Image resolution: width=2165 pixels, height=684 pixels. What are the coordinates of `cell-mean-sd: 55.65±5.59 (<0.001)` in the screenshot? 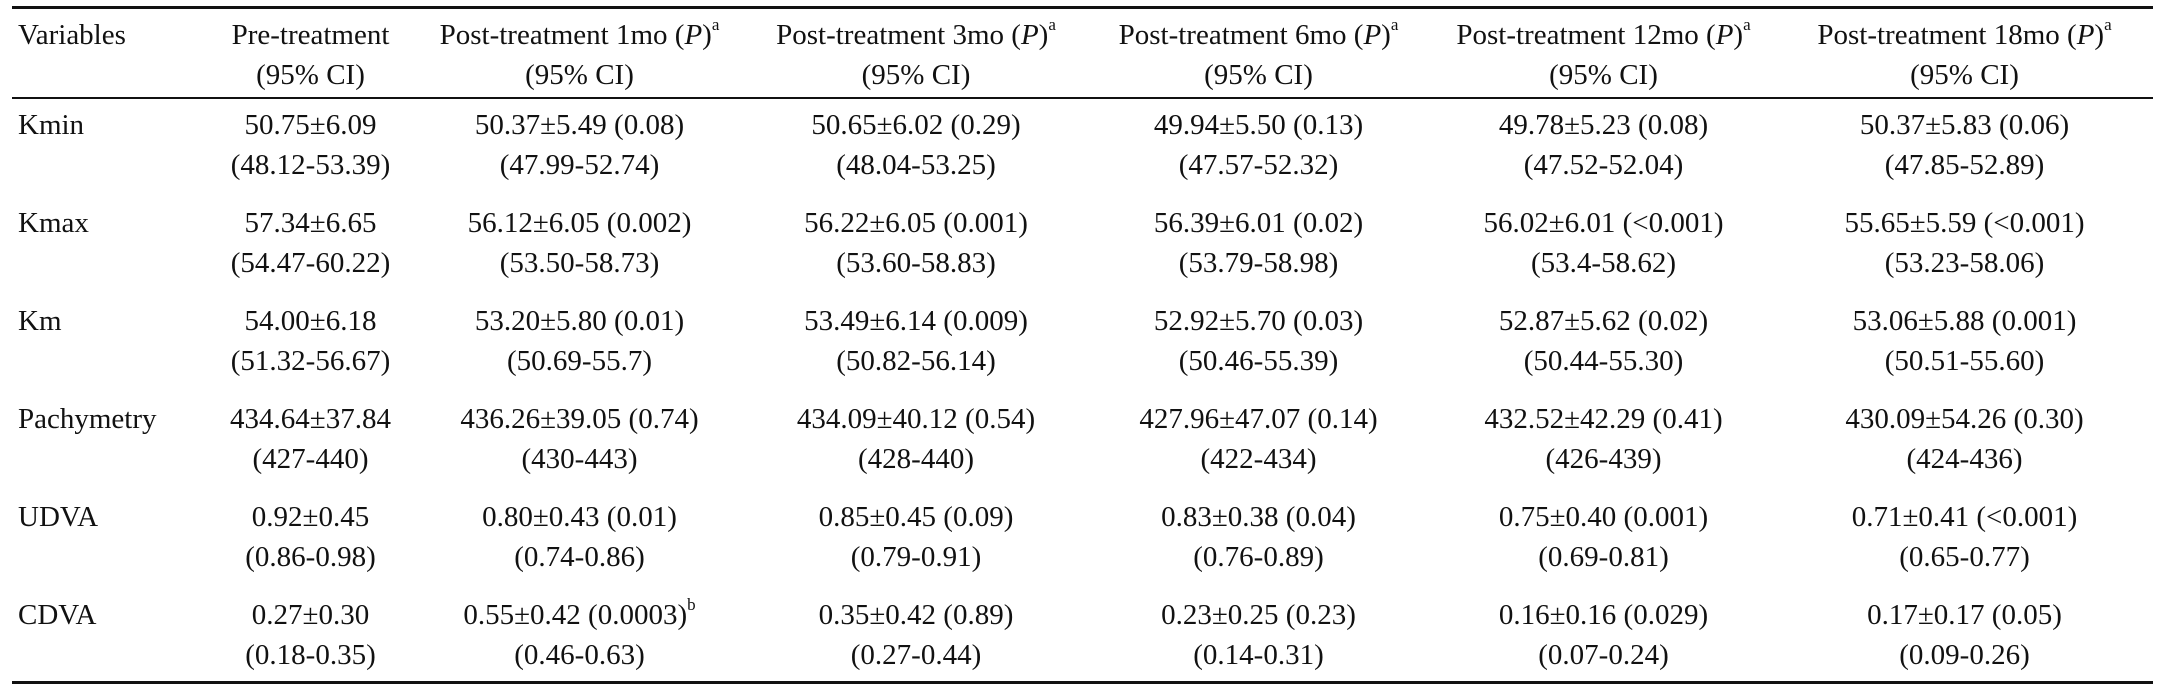 It's located at (1964, 223).